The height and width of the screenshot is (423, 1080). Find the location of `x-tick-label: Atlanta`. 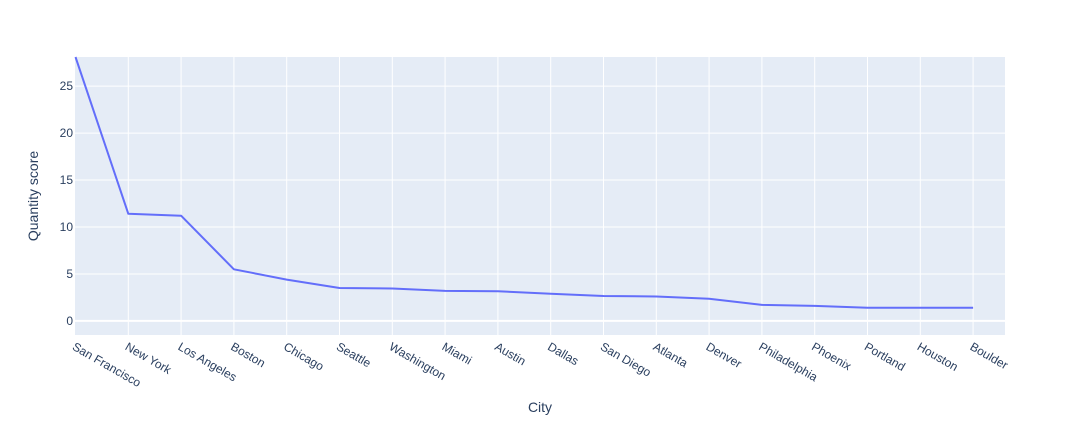

x-tick-label: Atlanta is located at coordinates (671, 354).